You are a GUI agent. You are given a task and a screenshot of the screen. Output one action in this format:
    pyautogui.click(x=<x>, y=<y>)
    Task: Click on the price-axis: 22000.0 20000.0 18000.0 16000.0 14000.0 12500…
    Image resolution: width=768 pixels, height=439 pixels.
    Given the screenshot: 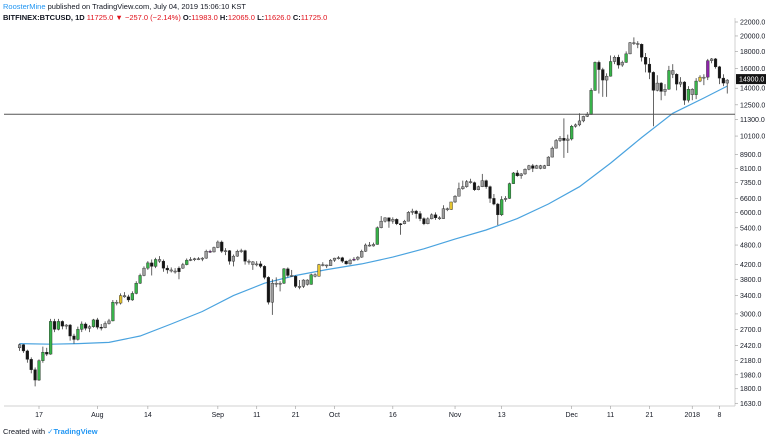 What is the action you would take?
    pyautogui.click(x=750, y=214)
    